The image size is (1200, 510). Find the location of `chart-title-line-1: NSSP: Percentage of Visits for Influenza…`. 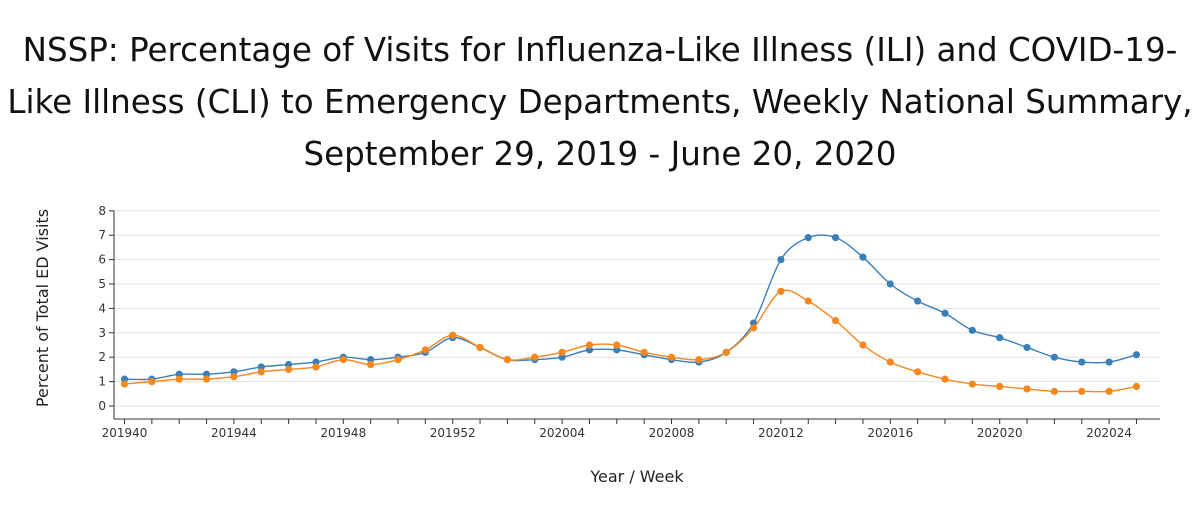

chart-title-line-1: NSSP: Percentage of Visits for Influenza… is located at coordinates (600, 50).